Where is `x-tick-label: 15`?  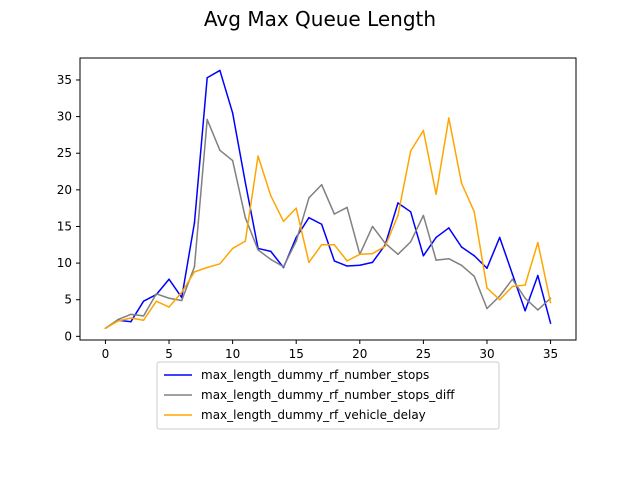
x-tick-label: 15 is located at coordinates (296, 354).